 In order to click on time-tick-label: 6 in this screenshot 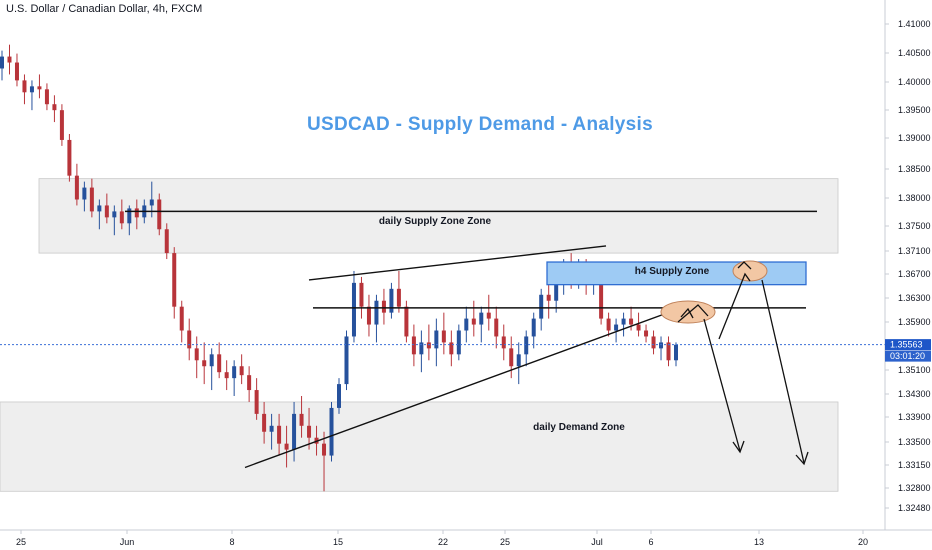, I will do `click(650, 542)`.